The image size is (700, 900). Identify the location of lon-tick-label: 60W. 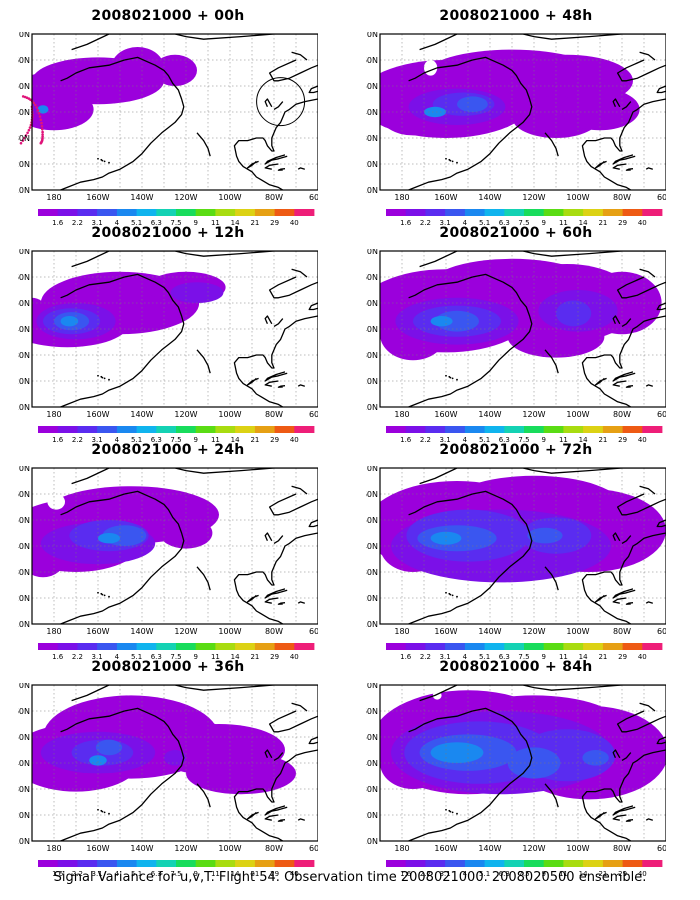
(661, 848).